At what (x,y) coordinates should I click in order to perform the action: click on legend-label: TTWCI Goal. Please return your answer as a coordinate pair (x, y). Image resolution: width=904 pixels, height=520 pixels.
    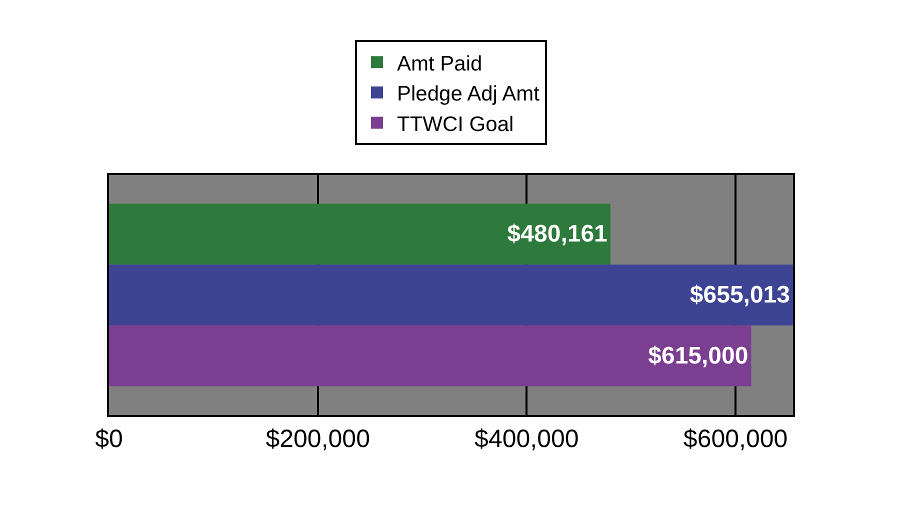
    Looking at the image, I should click on (455, 124).